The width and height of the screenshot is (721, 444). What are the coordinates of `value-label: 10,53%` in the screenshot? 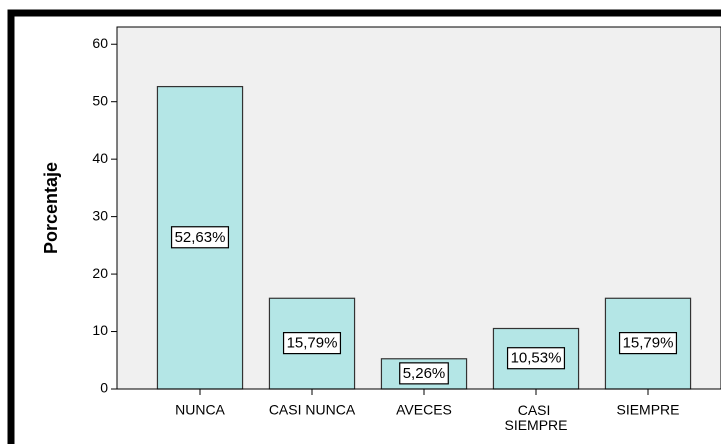 It's located at (536, 358).